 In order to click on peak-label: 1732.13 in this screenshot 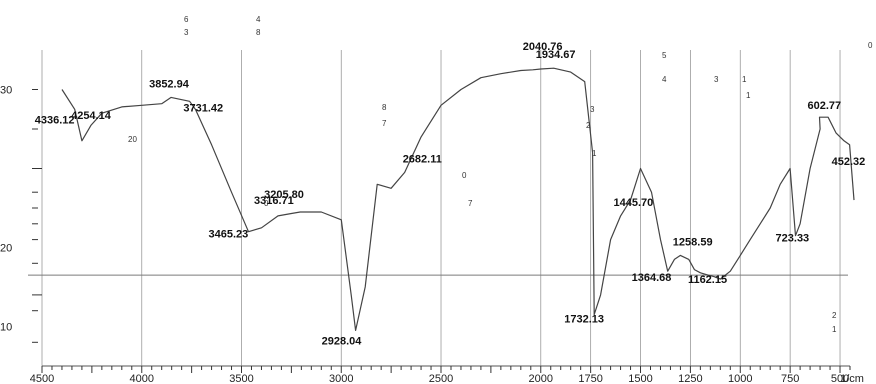, I will do `click(584, 320)`.